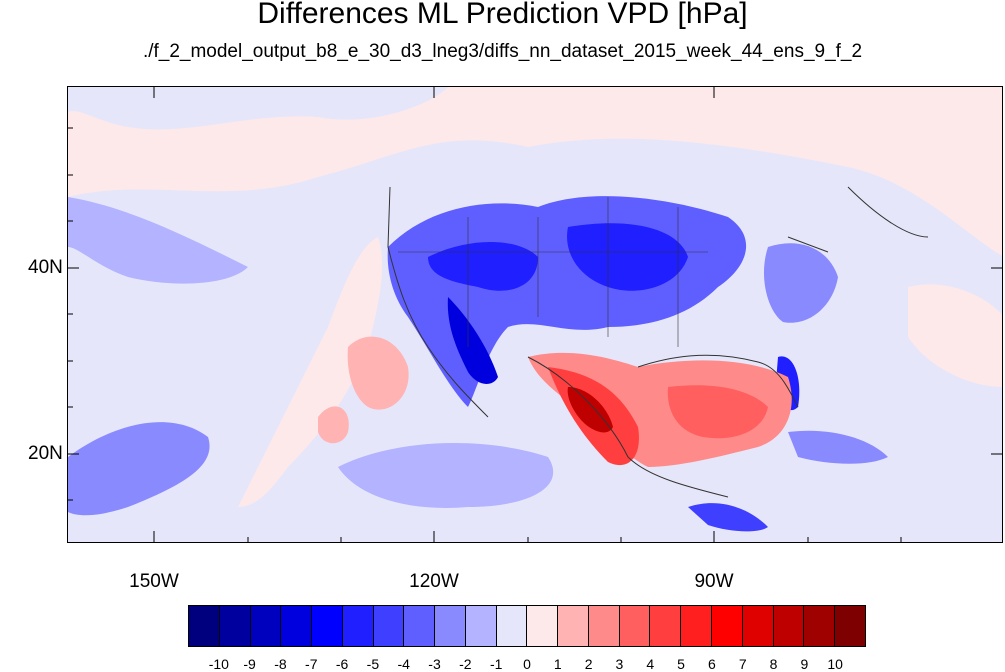 The image size is (1005, 672). Describe the element at coordinates (373, 664) in the screenshot. I see `colorbar-label: -5` at that location.